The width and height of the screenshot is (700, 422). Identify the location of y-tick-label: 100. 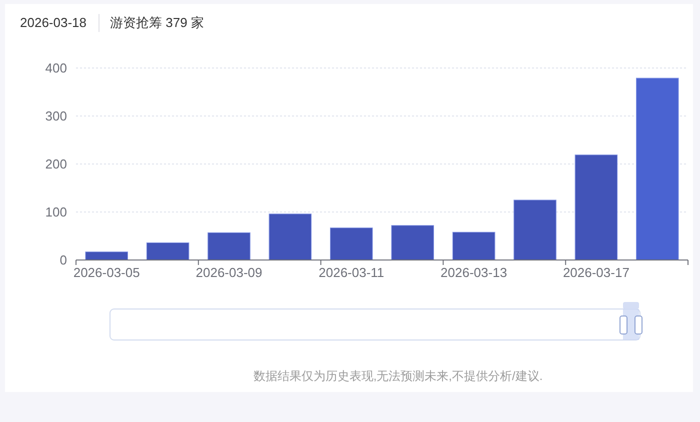
(56, 212).